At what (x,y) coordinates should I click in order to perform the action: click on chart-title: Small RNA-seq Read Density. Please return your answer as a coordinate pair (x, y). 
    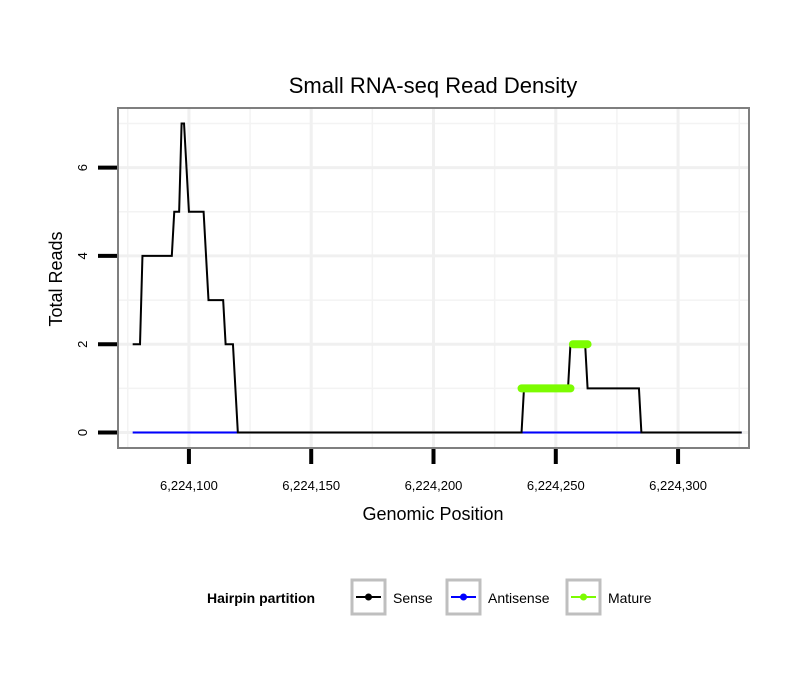
    Looking at the image, I should click on (433, 85).